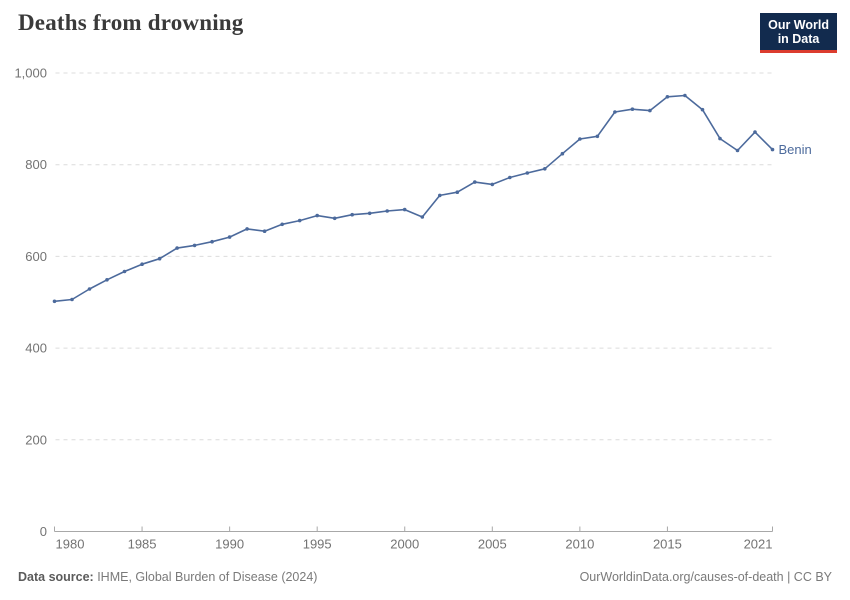 The height and width of the screenshot is (600, 850). Describe the element at coordinates (229, 544) in the screenshot. I see `x-tick-label-1990: 1990` at that location.